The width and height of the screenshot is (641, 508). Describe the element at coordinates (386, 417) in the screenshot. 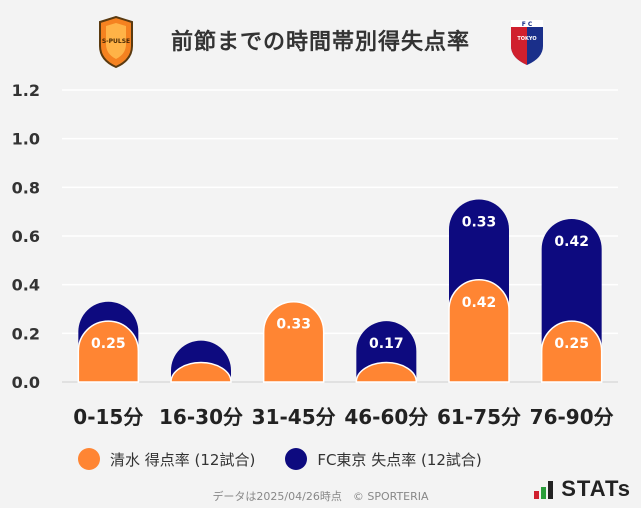

I see `x-tick-label: 46-60分` at that location.